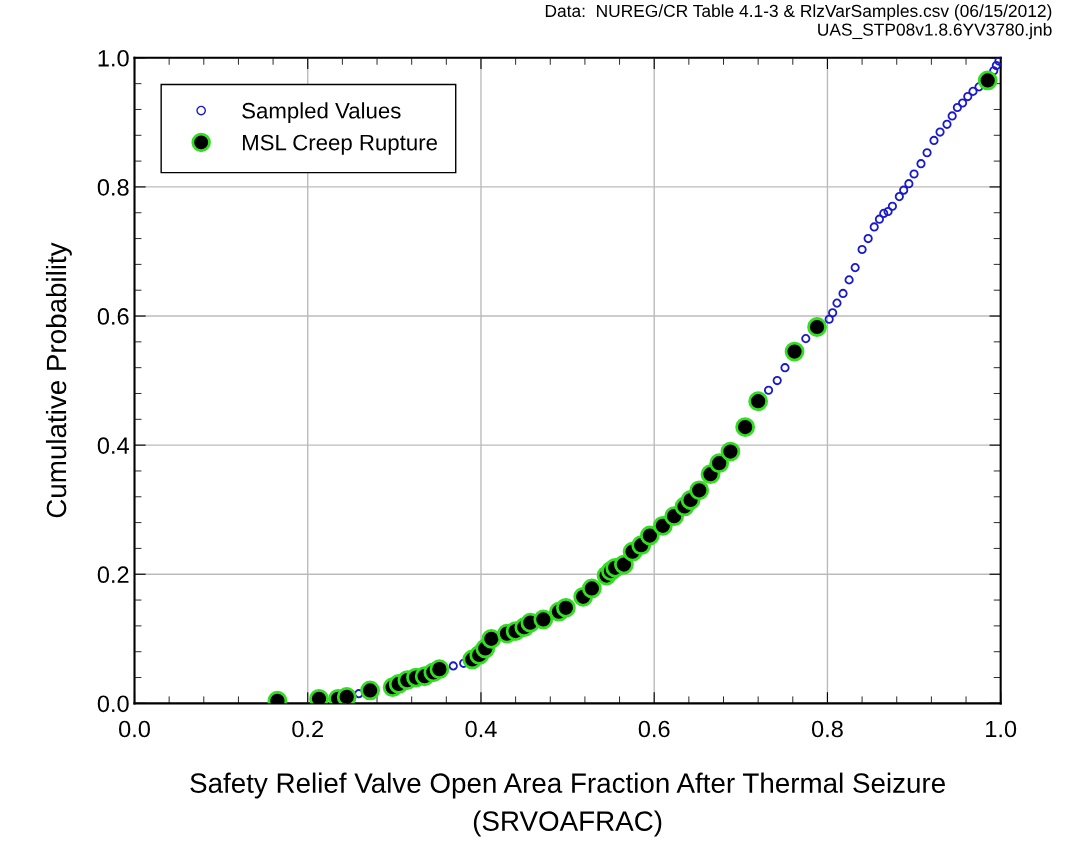 The image size is (1076, 863). What do you see at coordinates (481, 729) in the screenshot?
I see `x-tick-label: 0.4` at bounding box center [481, 729].